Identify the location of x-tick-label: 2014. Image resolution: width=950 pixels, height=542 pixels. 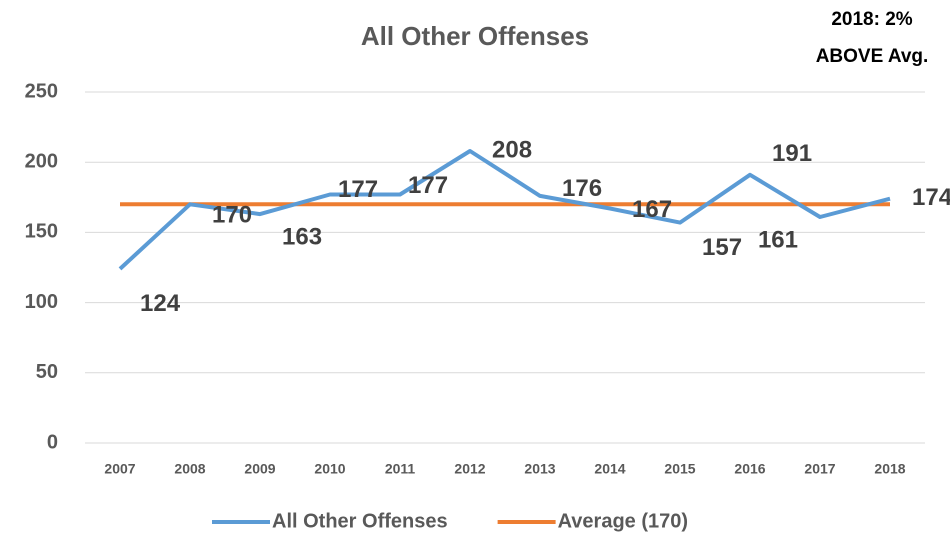
(609, 469).